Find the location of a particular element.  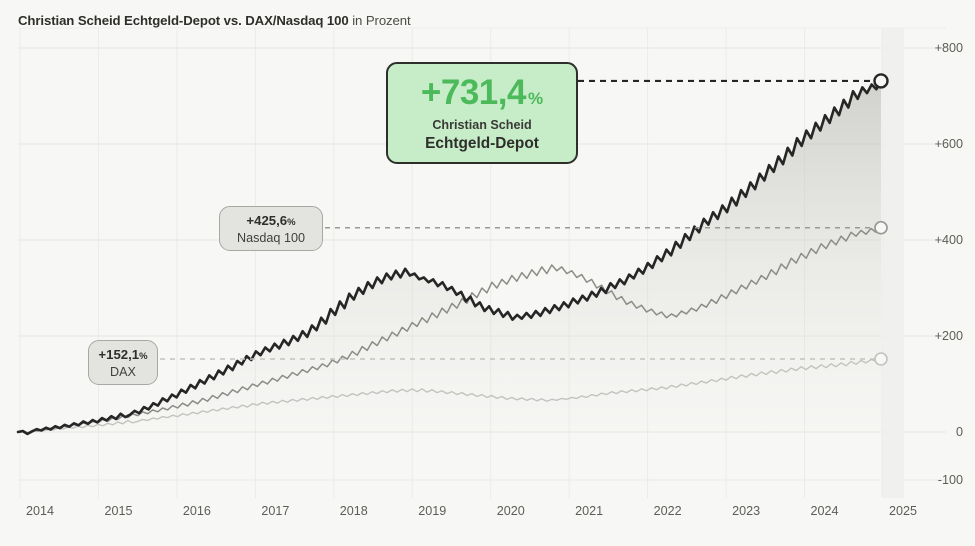

y-axis-tick-label: +200 is located at coordinates (948, 336).